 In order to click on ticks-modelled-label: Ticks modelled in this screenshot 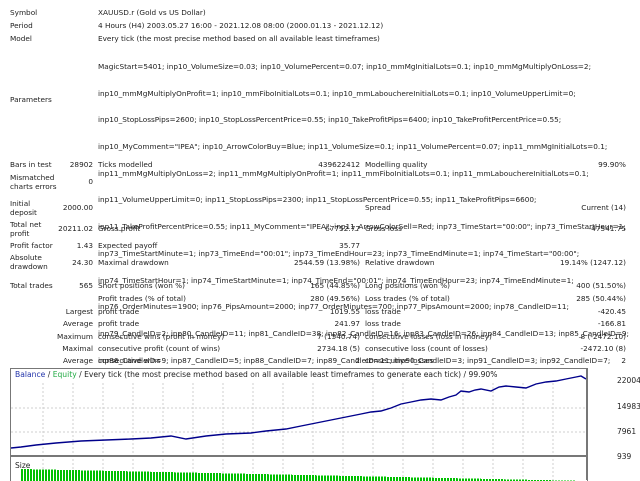, I will do `click(125, 164)`.